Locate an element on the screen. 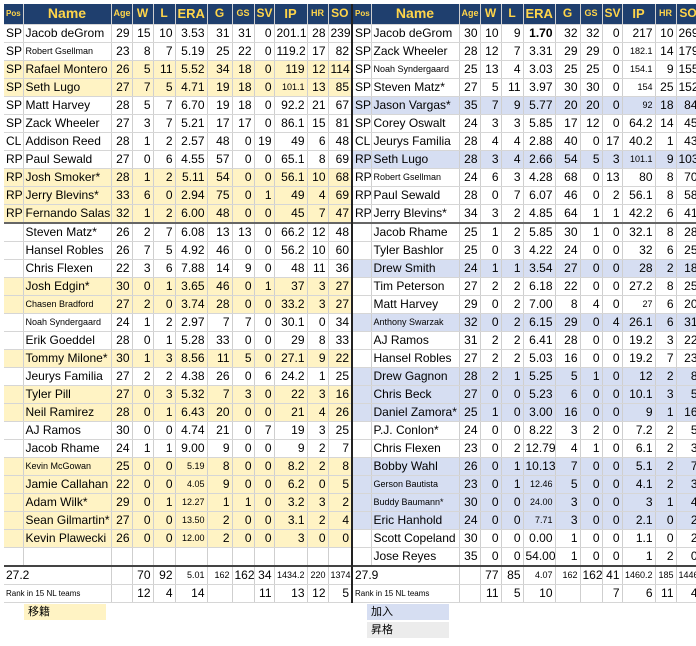  cell-age: 22 is located at coordinates (122, 268).